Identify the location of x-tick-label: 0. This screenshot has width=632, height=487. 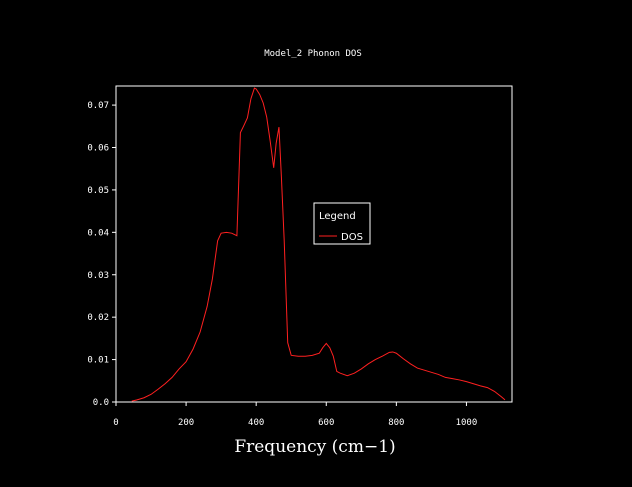
(115, 423).